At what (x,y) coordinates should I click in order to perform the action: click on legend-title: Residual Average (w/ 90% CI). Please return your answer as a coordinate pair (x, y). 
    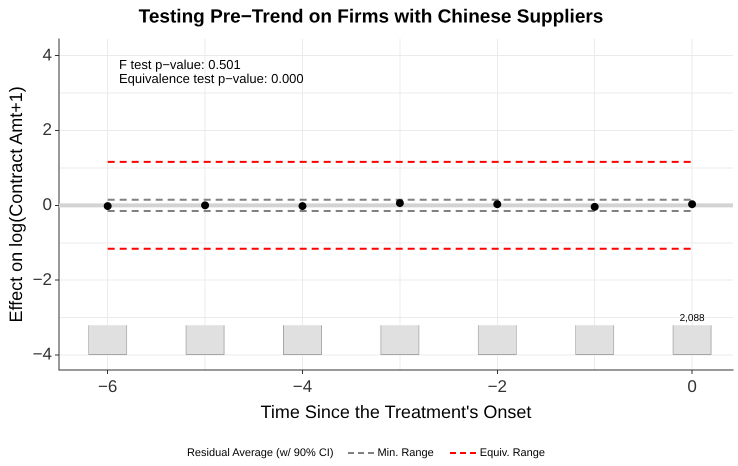
    Looking at the image, I should click on (260, 453).